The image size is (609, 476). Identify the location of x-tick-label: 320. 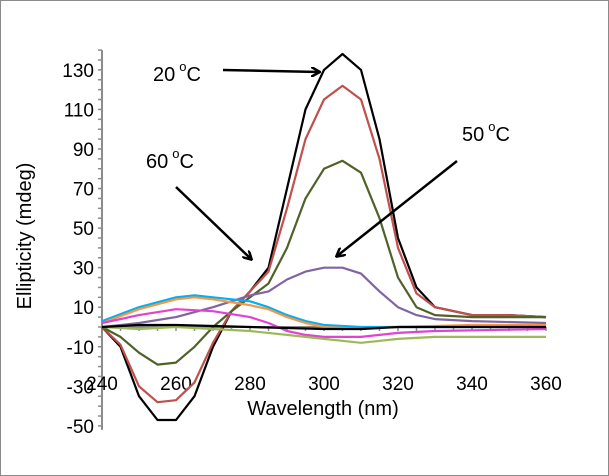
(398, 384).